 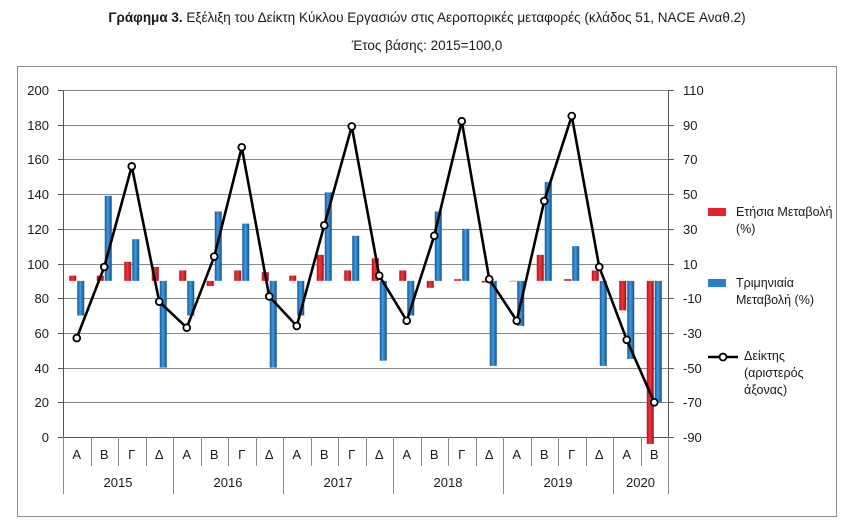 What do you see at coordinates (774, 373) in the screenshot?
I see `legend-label-index: Δείκτης (αριστερός άξονας)` at bounding box center [774, 373].